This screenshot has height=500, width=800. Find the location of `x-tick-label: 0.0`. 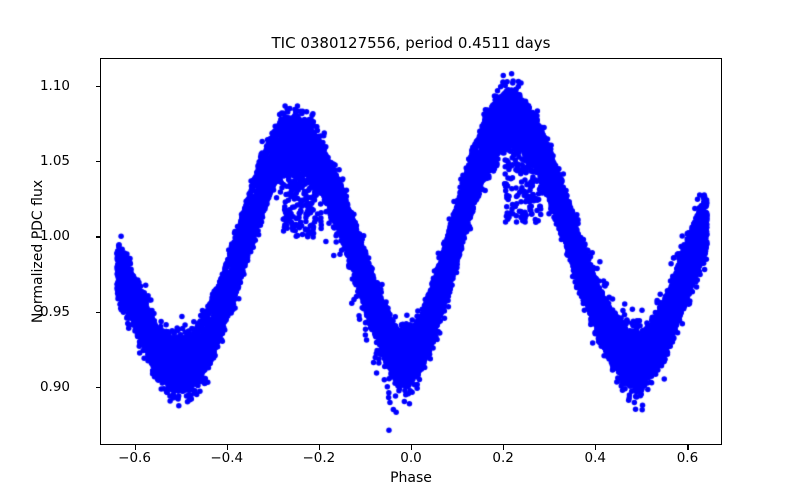

x-tick-label: 0.0 is located at coordinates (411, 458).